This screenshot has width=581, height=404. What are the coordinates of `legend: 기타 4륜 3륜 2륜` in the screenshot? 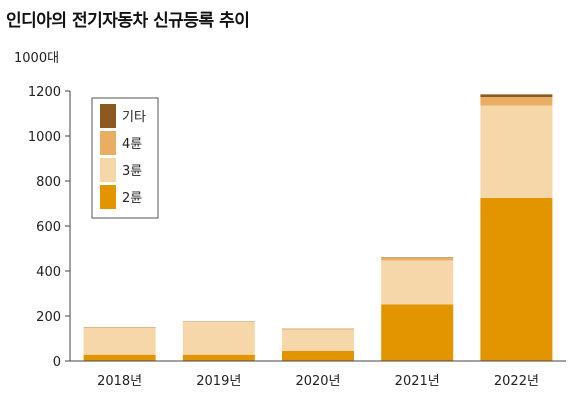 It's located at (125, 158).